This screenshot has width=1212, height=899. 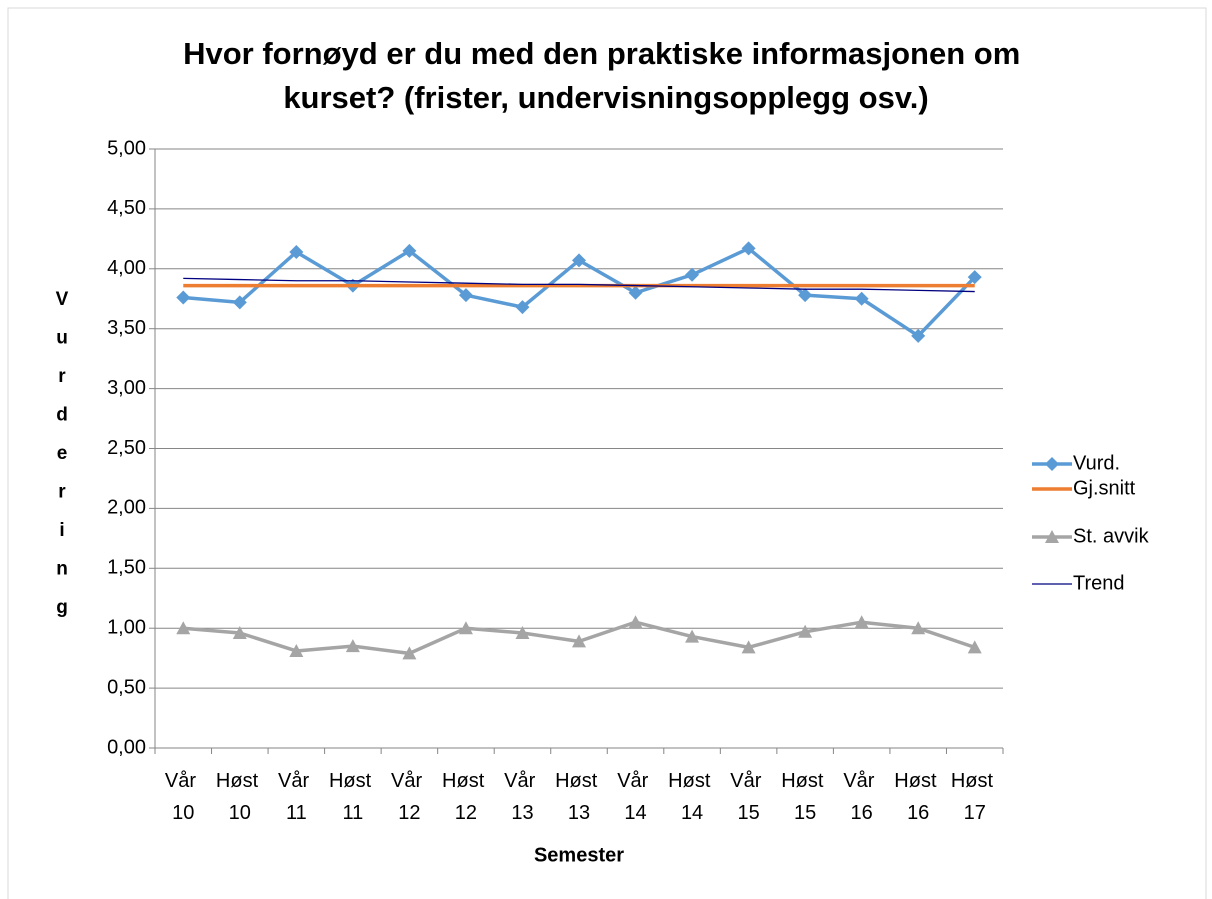 I want to click on x-tick-label: Høst 15, so click(x=805, y=797).